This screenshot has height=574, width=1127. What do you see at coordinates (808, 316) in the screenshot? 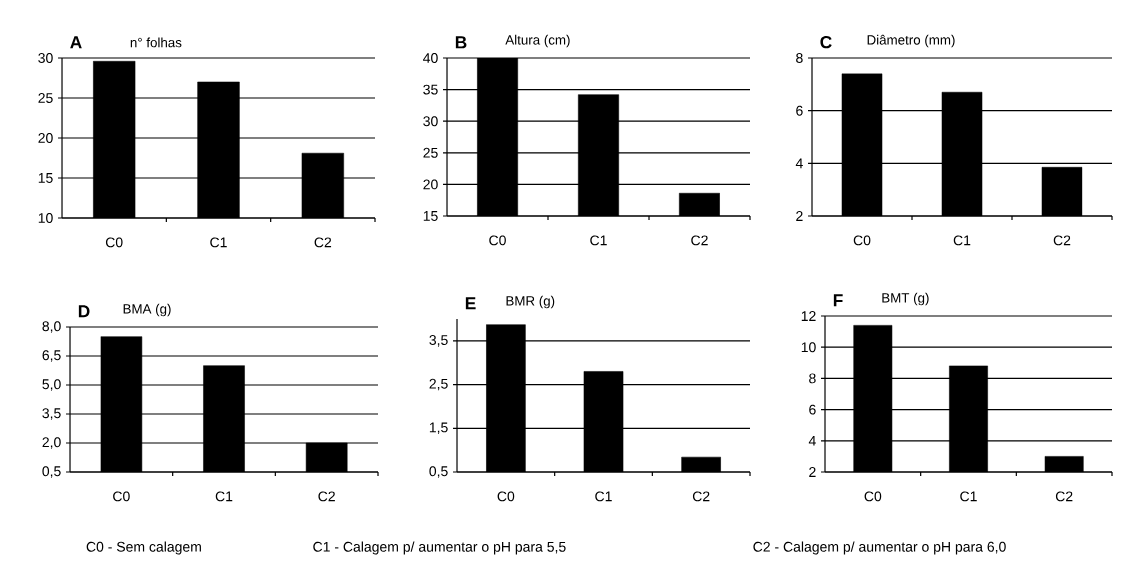
I see `y-tick-label: 12` at bounding box center [808, 316].